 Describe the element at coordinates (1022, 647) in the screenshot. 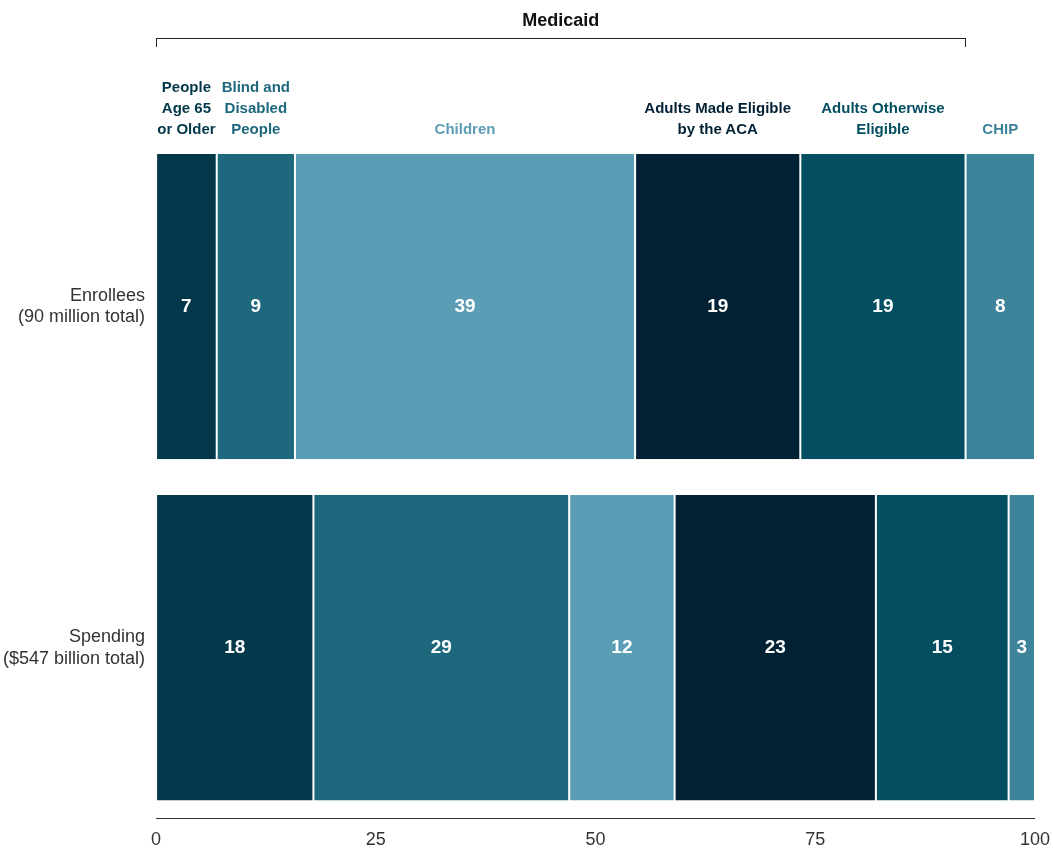

I see `data-label: 3` at that location.